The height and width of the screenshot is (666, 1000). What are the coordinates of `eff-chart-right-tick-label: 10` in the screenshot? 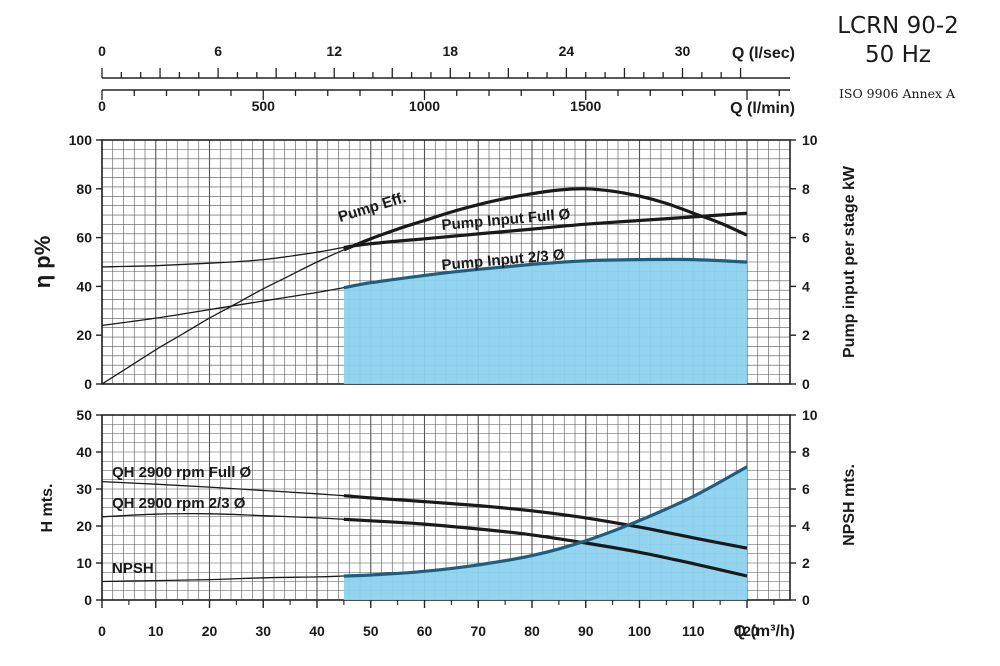 It's located at (810, 140).